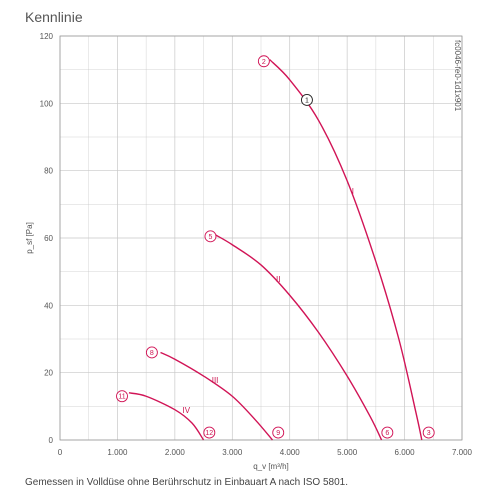 Image resolution: width=493 pixels, height=503 pixels. What do you see at coordinates (347, 452) in the screenshot?
I see `x-tick-label: 5.000` at bounding box center [347, 452].